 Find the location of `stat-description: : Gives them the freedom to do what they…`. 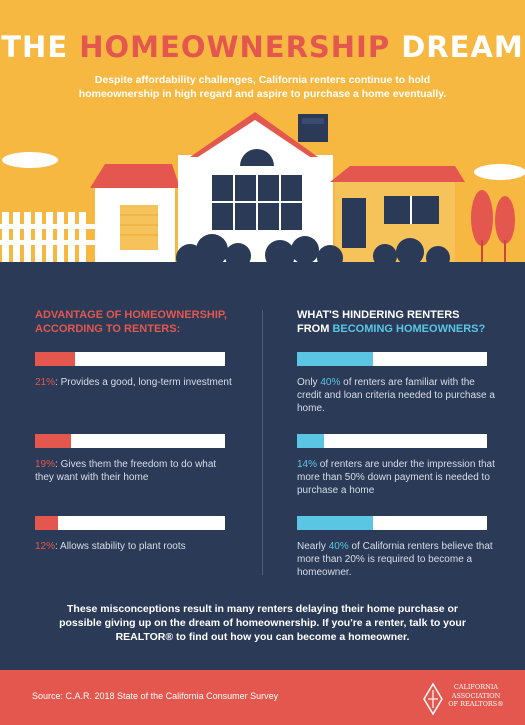

stat-description: : Gives them the freedom to do what they… is located at coordinates (126, 471).